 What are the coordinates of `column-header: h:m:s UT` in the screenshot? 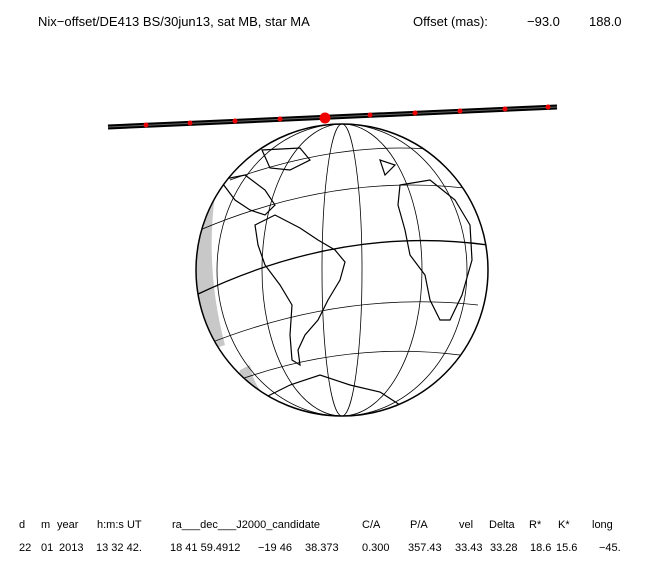 It's located at (119, 525).